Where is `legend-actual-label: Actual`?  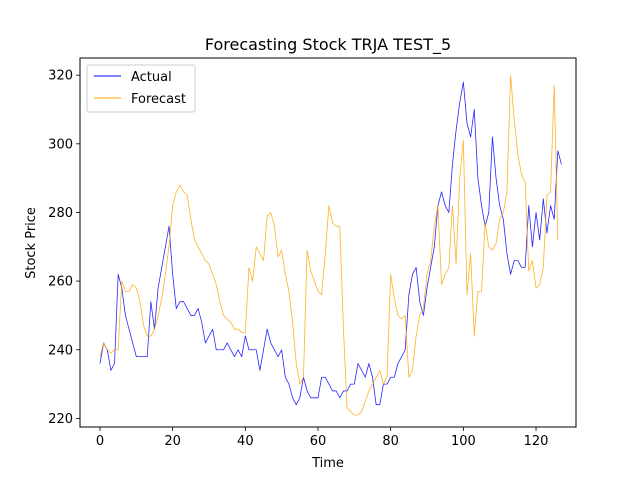
legend-actual-label: Actual is located at coordinates (151, 77).